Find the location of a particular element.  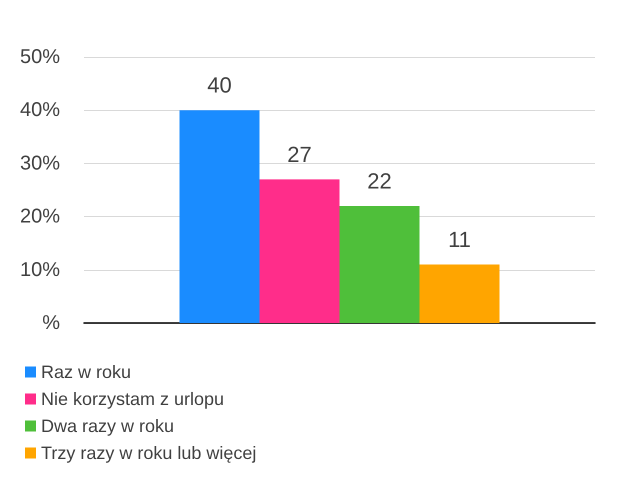

legend-label: Trzy razy w roku lub więcej is located at coordinates (148, 453).